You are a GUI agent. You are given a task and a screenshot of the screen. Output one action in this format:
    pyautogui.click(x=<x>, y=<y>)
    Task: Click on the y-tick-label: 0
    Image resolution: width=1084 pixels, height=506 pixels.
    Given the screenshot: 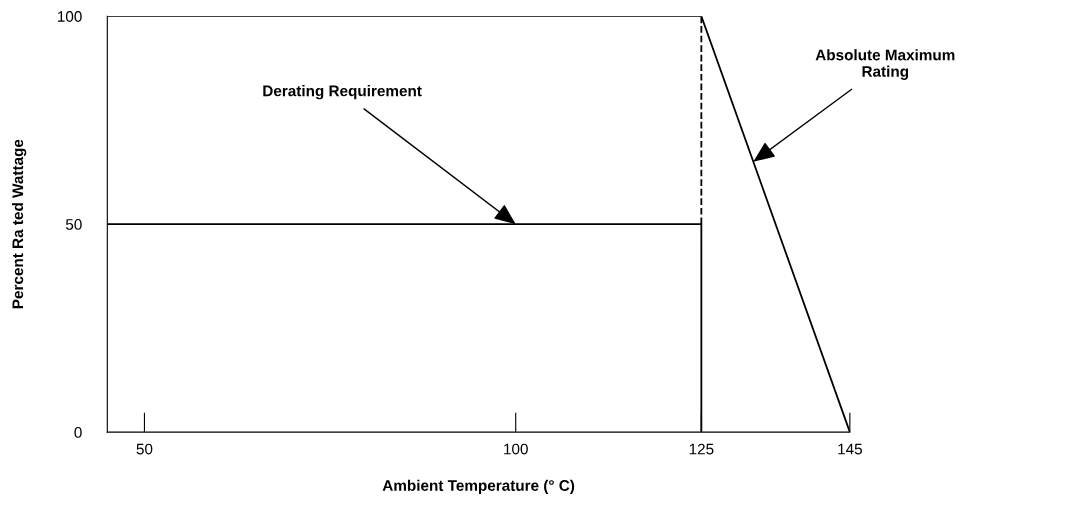 What is the action you would take?
    pyautogui.click(x=78, y=432)
    